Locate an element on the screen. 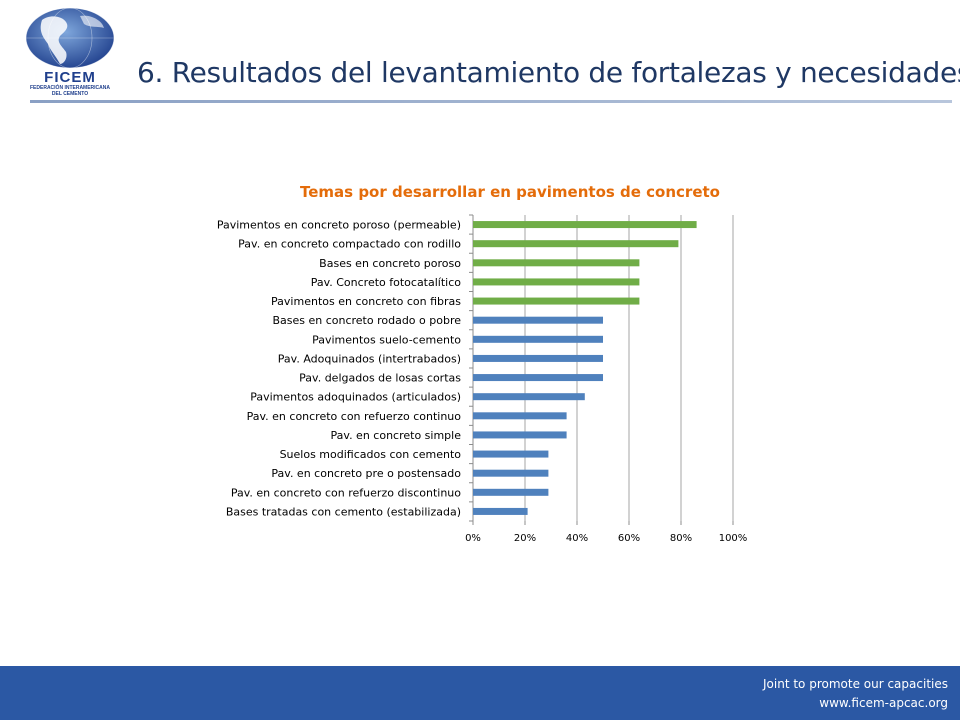 Image resolution: width=960 pixels, height=720 pixels. category-label: Pav. en concreto pre o postensado is located at coordinates (366, 473).